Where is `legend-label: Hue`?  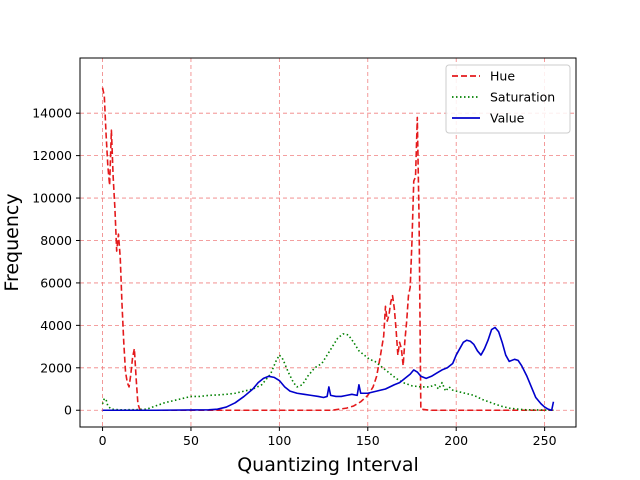
legend-label: Hue is located at coordinates (502, 76).